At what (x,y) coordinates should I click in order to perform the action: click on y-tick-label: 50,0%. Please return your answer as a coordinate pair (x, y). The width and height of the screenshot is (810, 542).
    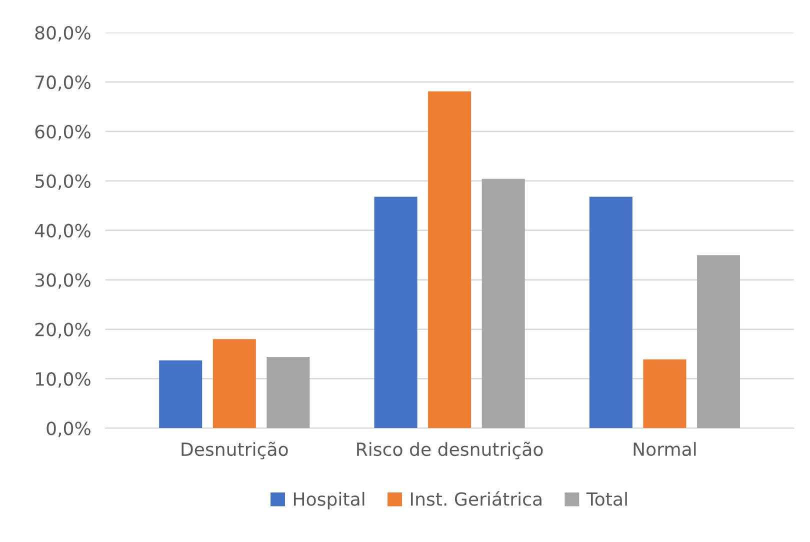
    Looking at the image, I should click on (62, 182).